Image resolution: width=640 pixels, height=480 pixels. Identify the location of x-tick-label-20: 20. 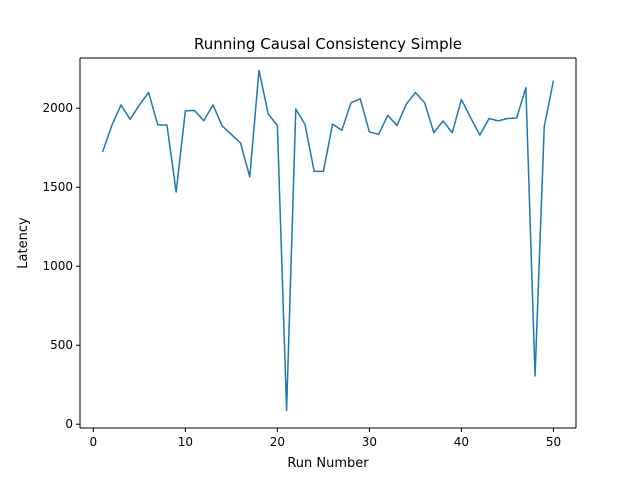
(277, 442).